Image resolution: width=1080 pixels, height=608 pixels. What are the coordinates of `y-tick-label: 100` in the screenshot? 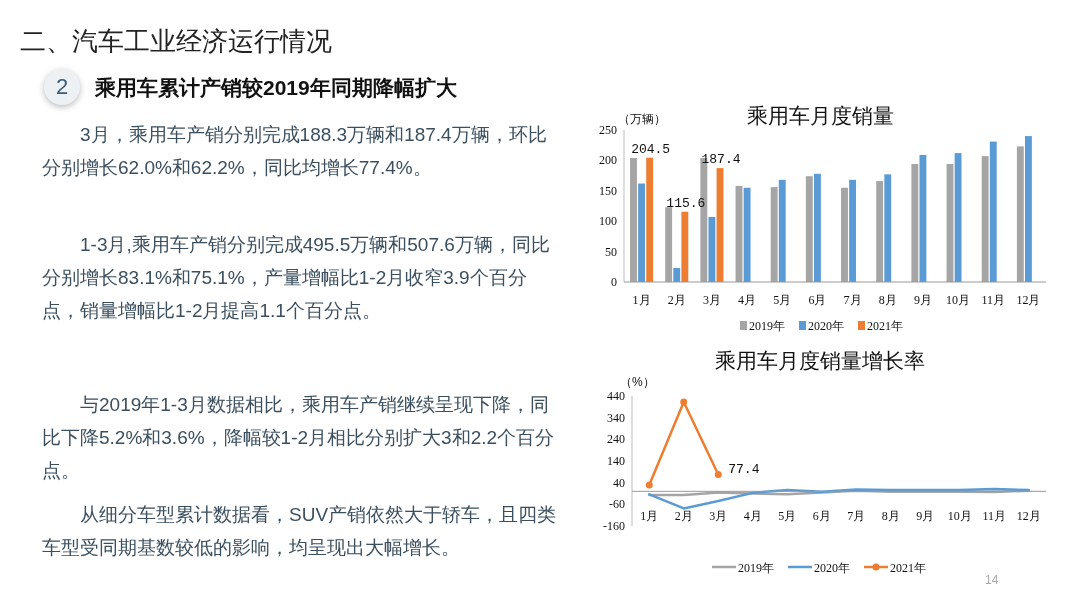 It's located at (608, 221).